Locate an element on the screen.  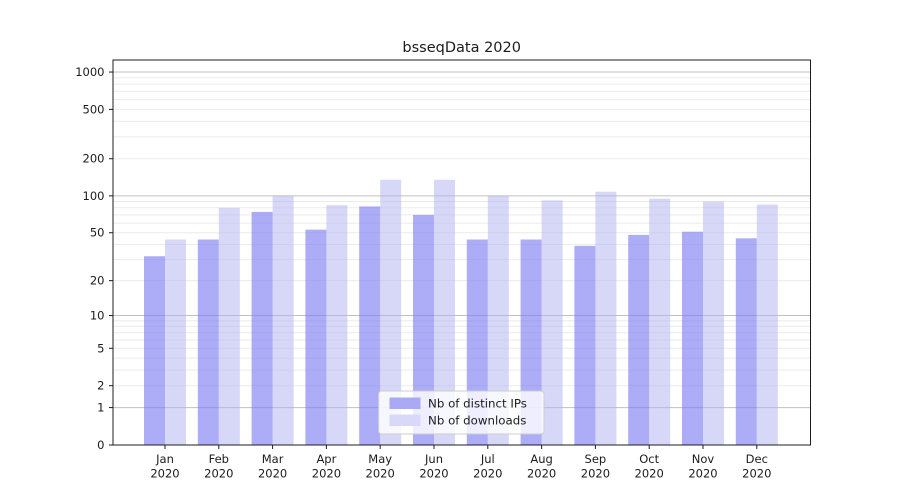
x-tick-label-month: Jul is located at coordinates (487, 459).